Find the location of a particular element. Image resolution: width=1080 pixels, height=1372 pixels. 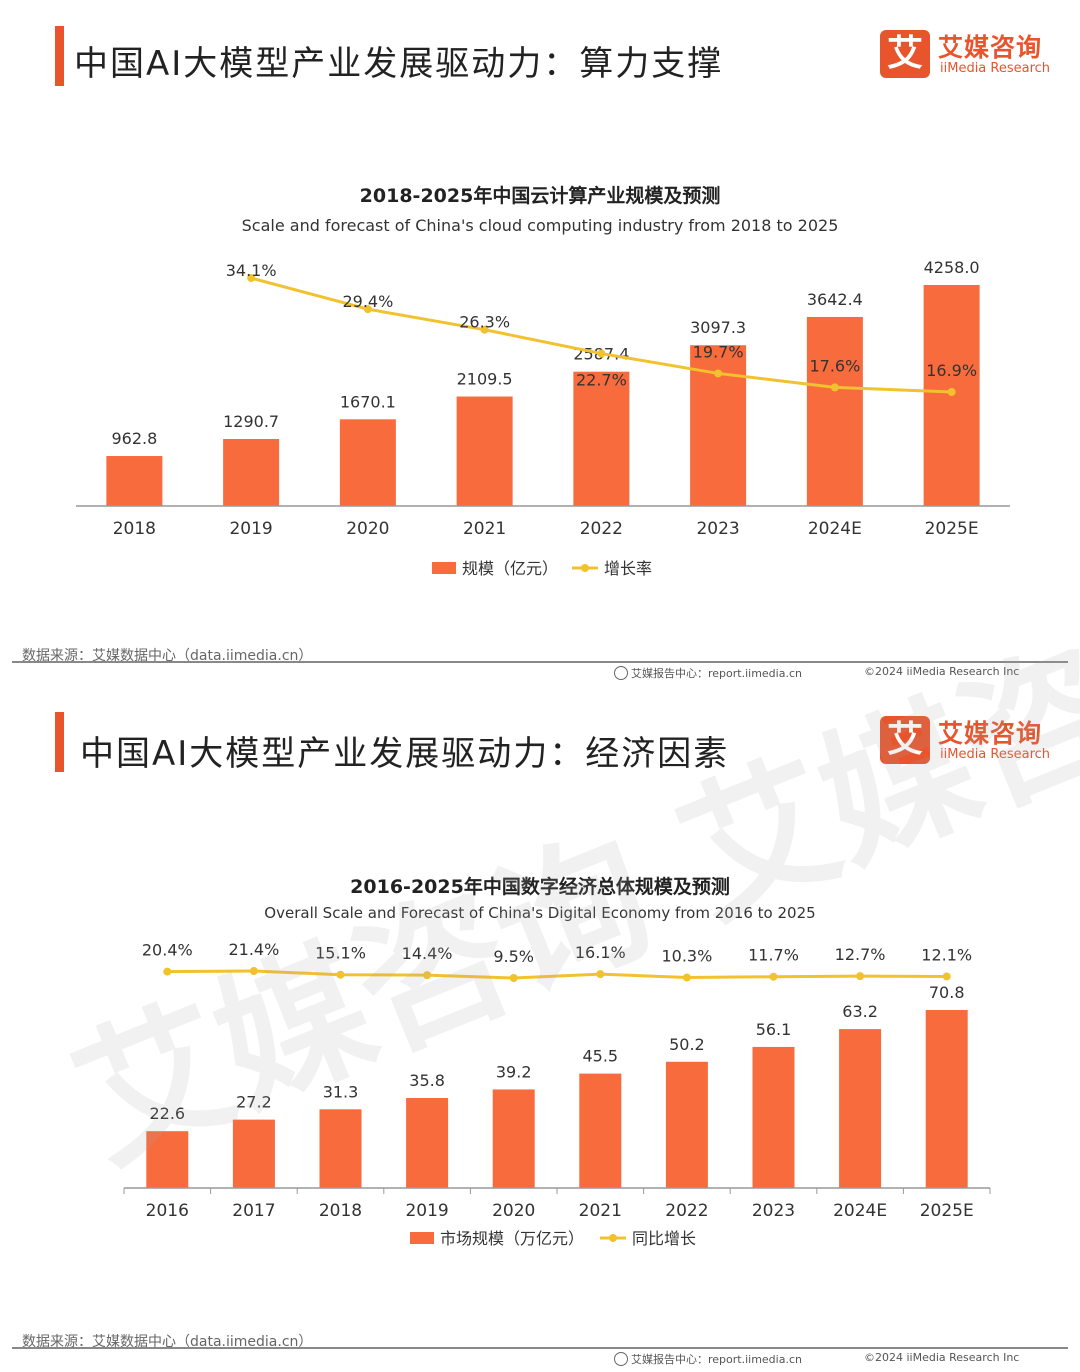

globe-icon is located at coordinates (621, 1359).